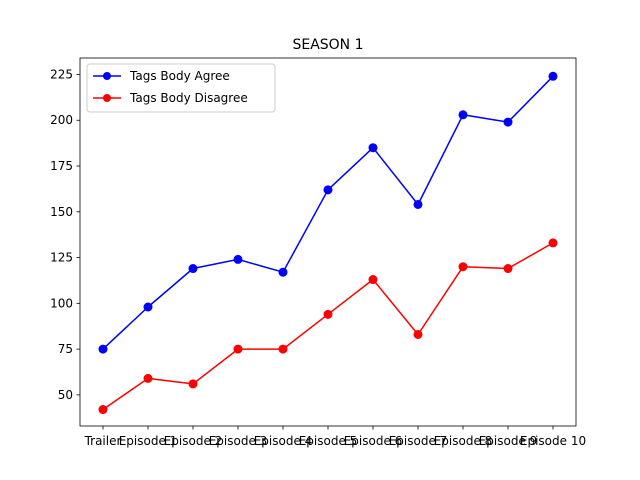 This screenshot has width=640, height=480. Describe the element at coordinates (148, 441) in the screenshot. I see `x-tick-label-2: Episode 1` at that location.